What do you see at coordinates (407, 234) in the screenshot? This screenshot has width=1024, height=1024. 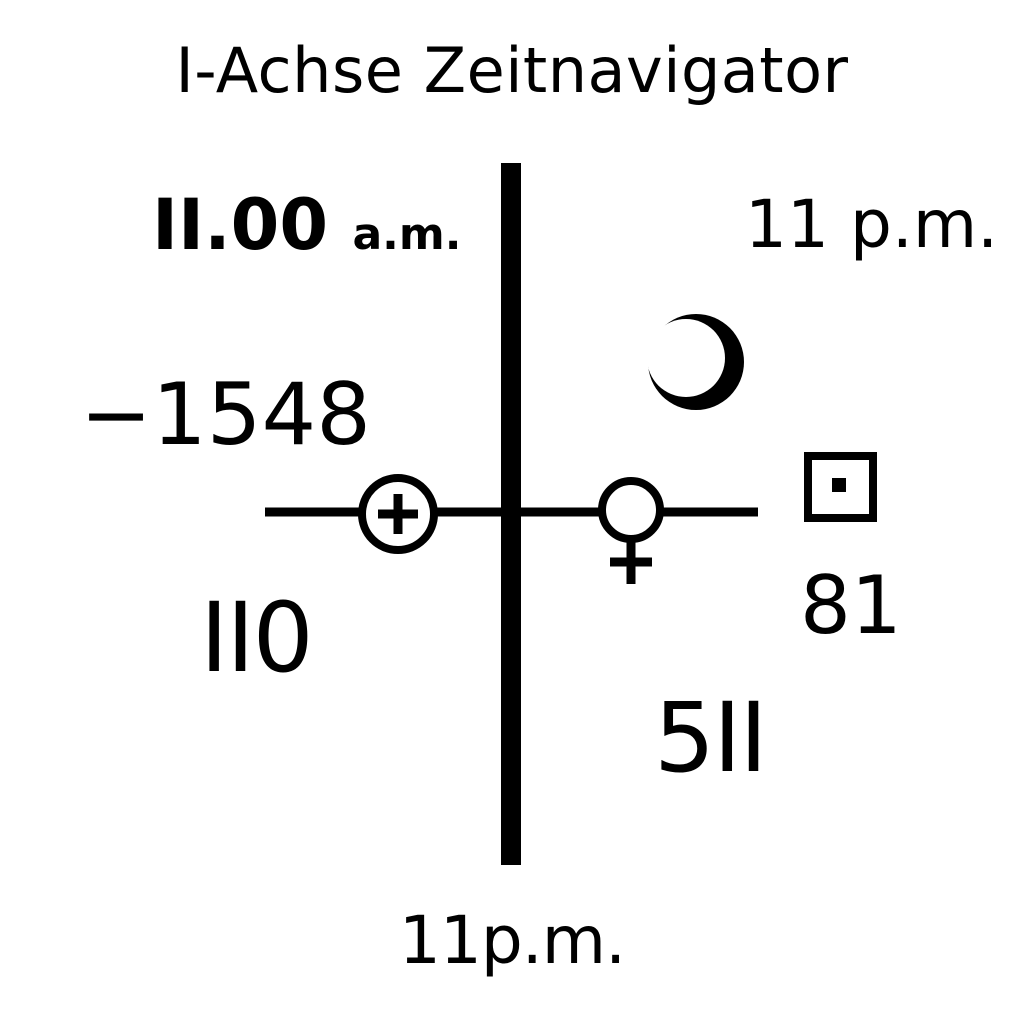 I see `top-left-time-suffix: a.m.` at bounding box center [407, 234].